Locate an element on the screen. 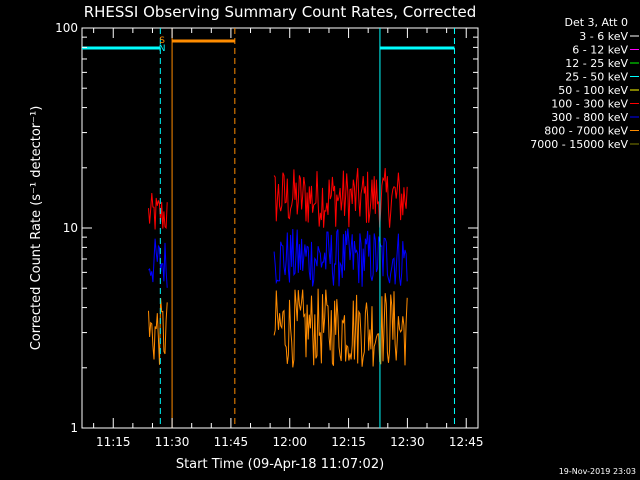 Image resolution: width=640 pixels, height=480 pixels. legend-title: Det 3, Att 0 is located at coordinates (597, 22).